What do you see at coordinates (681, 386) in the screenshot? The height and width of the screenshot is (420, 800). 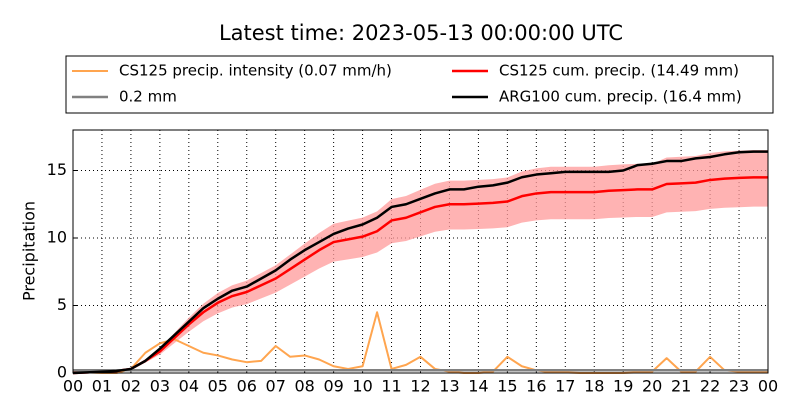 I see `x-tick-label: 21` at bounding box center [681, 386].